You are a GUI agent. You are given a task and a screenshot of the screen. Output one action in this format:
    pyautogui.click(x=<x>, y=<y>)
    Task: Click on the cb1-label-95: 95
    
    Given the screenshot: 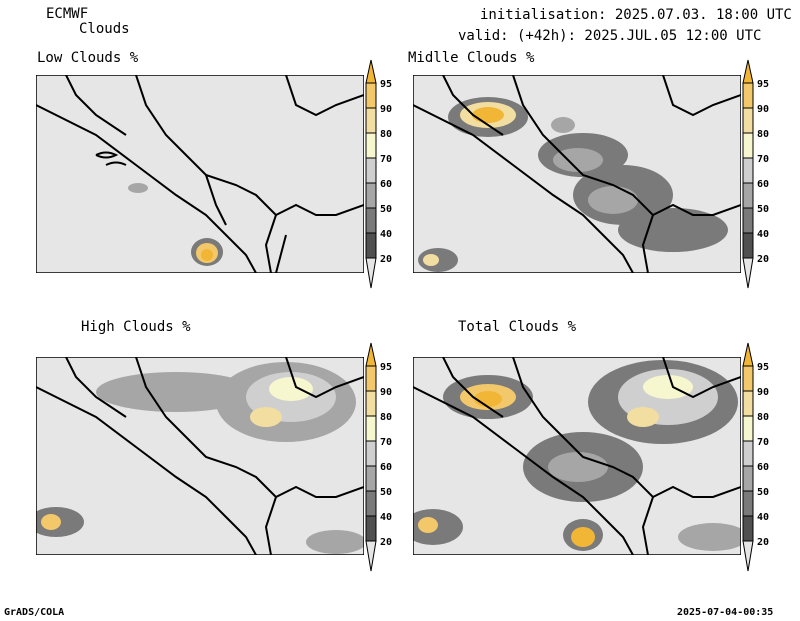 What is the action you would take?
    pyautogui.click(x=386, y=84)
    